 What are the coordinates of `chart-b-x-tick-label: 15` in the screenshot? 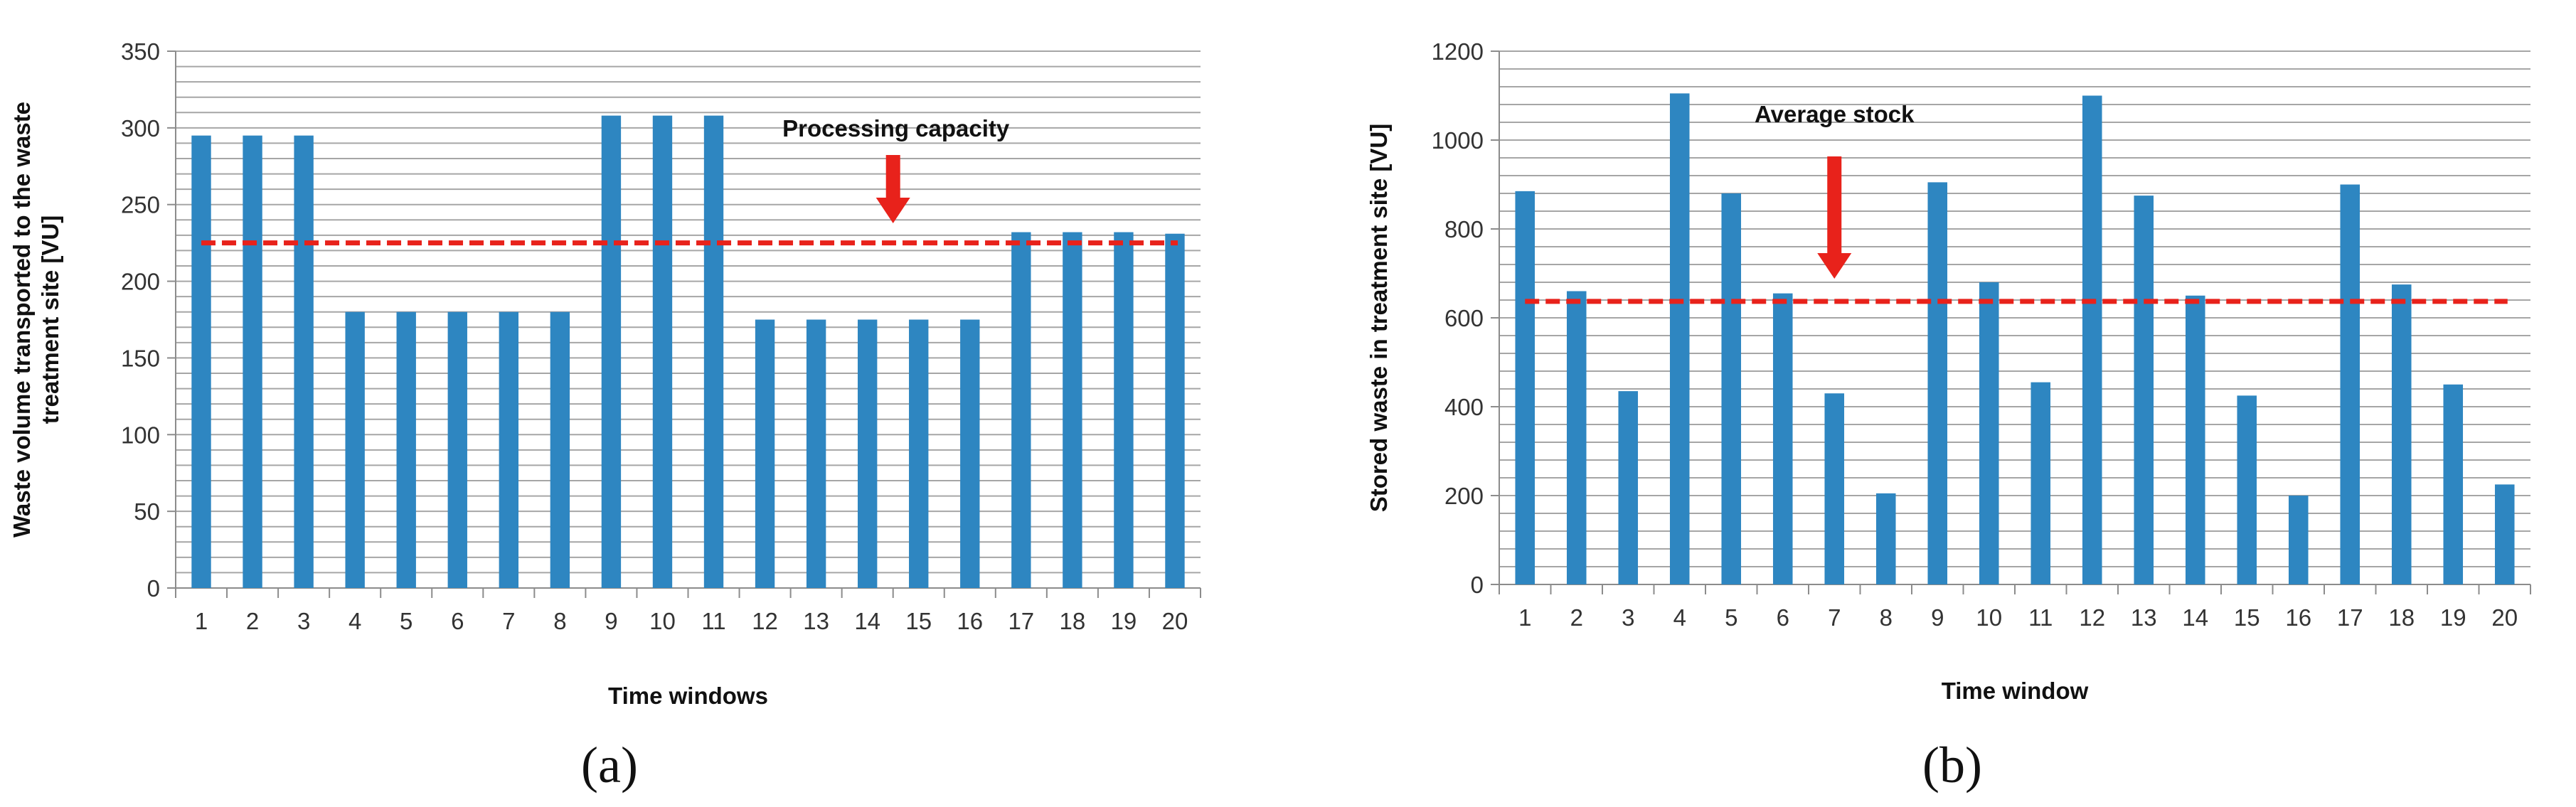 It's located at (2247, 617).